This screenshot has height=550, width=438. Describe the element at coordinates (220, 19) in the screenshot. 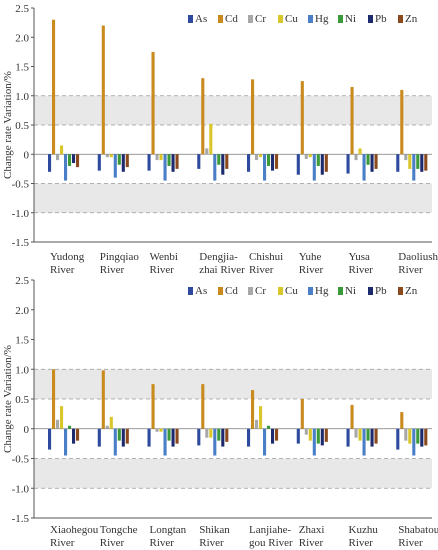

I see `legend-swatch-cd` at that location.